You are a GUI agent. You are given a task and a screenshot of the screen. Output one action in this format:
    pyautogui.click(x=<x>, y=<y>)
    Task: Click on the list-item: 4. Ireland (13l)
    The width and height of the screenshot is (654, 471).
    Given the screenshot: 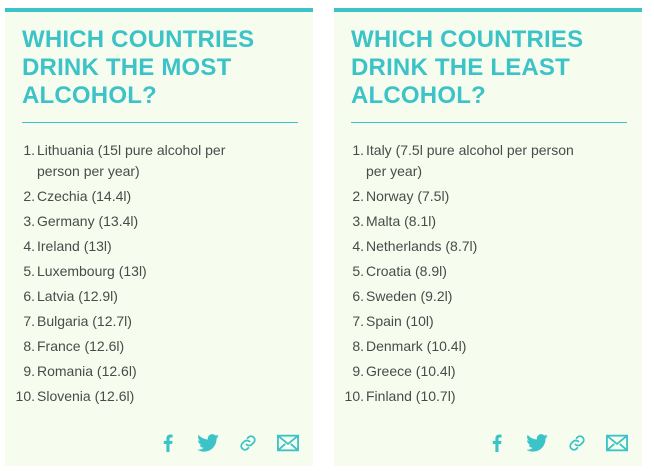 What is the action you would take?
    pyautogui.click(x=67, y=246)
    